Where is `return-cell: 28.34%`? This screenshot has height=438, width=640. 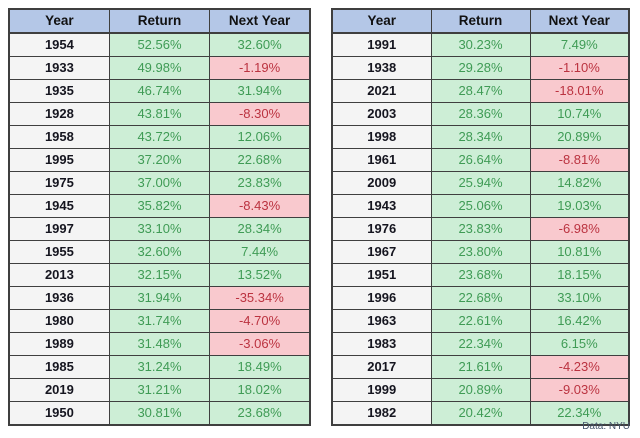 return-cell: 28.34% is located at coordinates (480, 137).